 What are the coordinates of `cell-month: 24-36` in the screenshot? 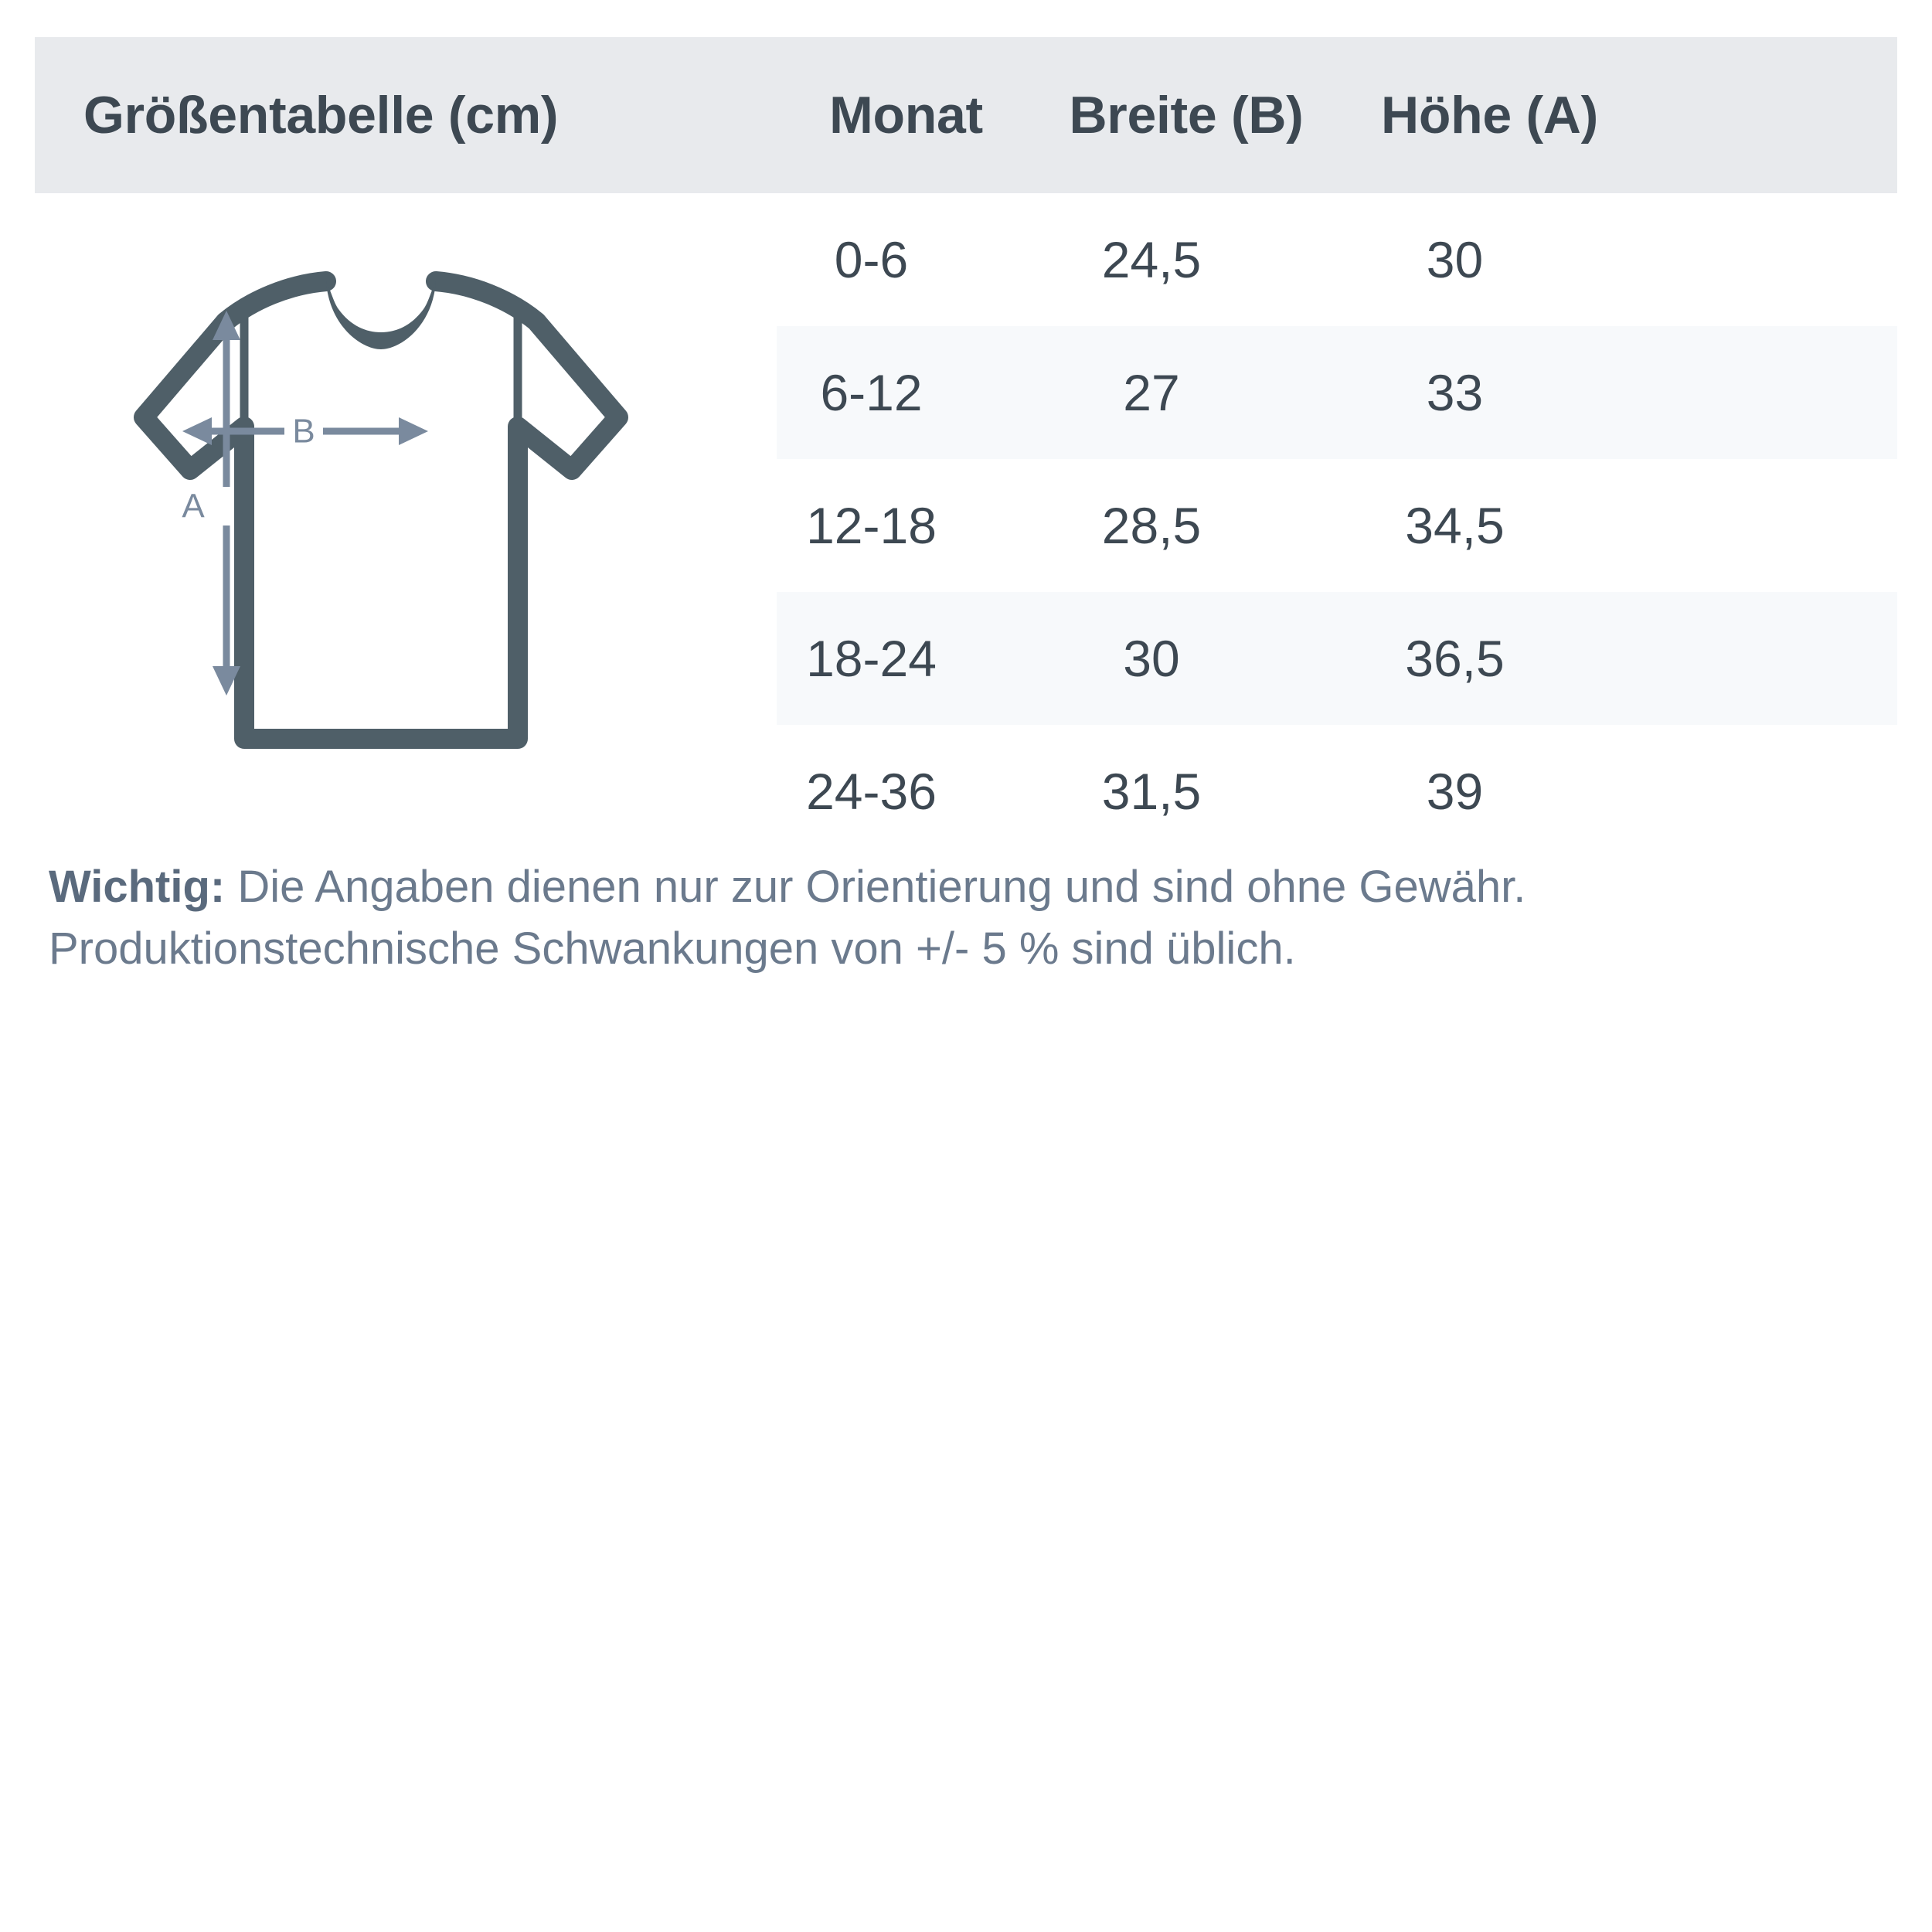 It's located at (871, 792).